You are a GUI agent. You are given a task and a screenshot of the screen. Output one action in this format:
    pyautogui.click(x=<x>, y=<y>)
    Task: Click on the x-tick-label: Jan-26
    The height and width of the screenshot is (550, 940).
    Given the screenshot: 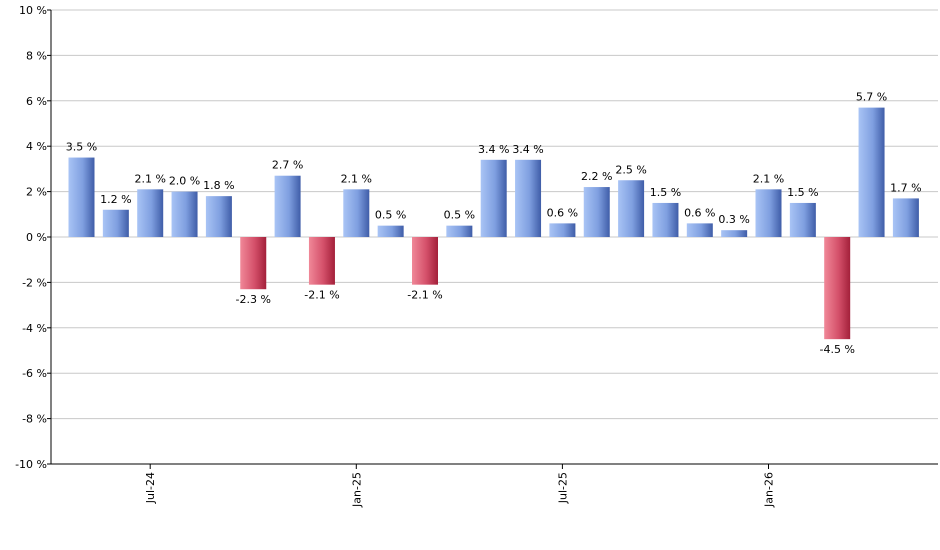 What is the action you would take?
    pyautogui.click(x=769, y=490)
    